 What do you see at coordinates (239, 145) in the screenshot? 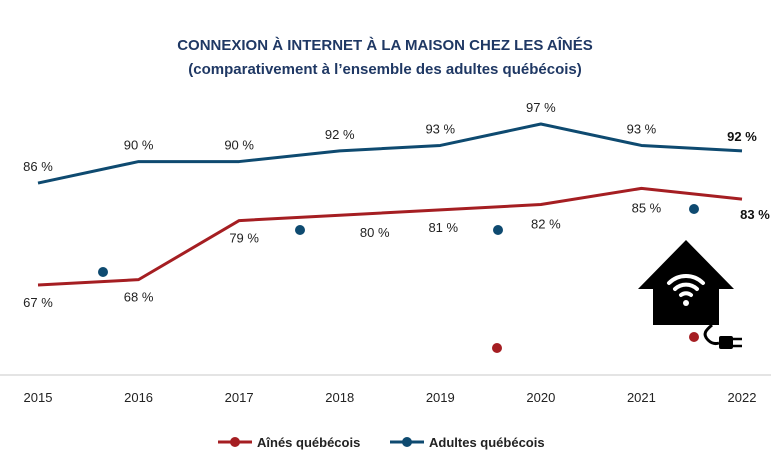
I see `data-label-s1-2: 90 %` at bounding box center [239, 145].